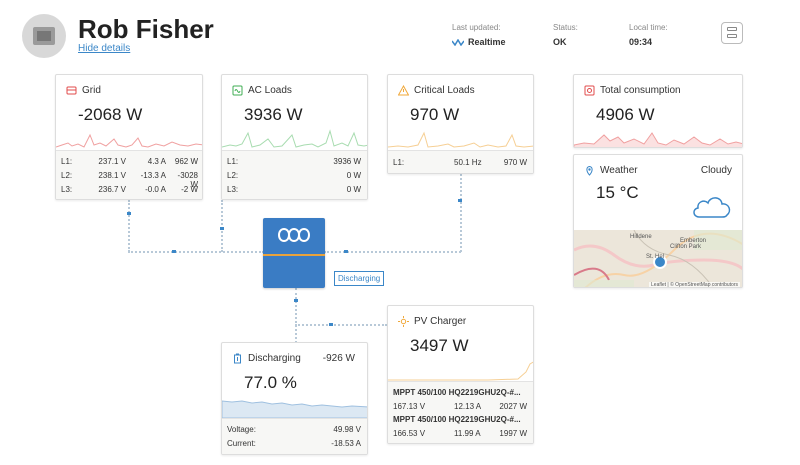  I want to click on grid-sparkline, so click(129, 140).